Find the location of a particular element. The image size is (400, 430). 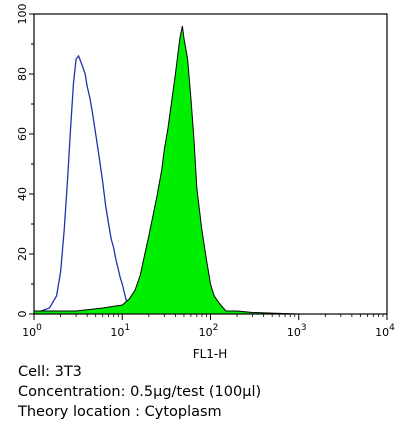

x-tick-label: 10¹ is located at coordinates (120, 331).